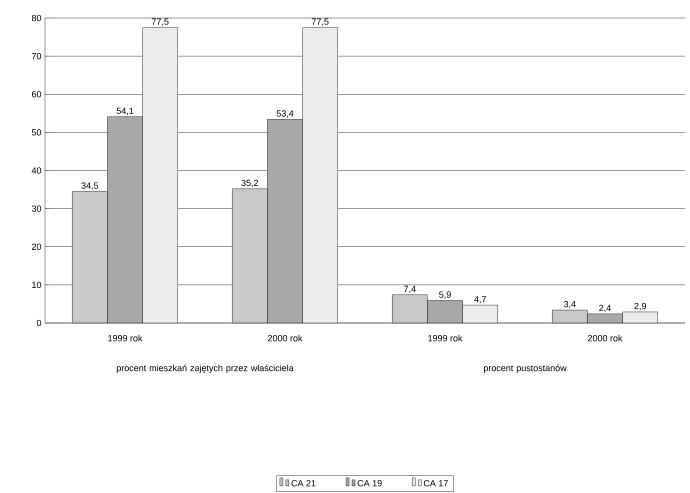 The height and width of the screenshot is (493, 690). Describe the element at coordinates (525, 368) in the screenshot. I see `text: procent pustostanów` at that location.